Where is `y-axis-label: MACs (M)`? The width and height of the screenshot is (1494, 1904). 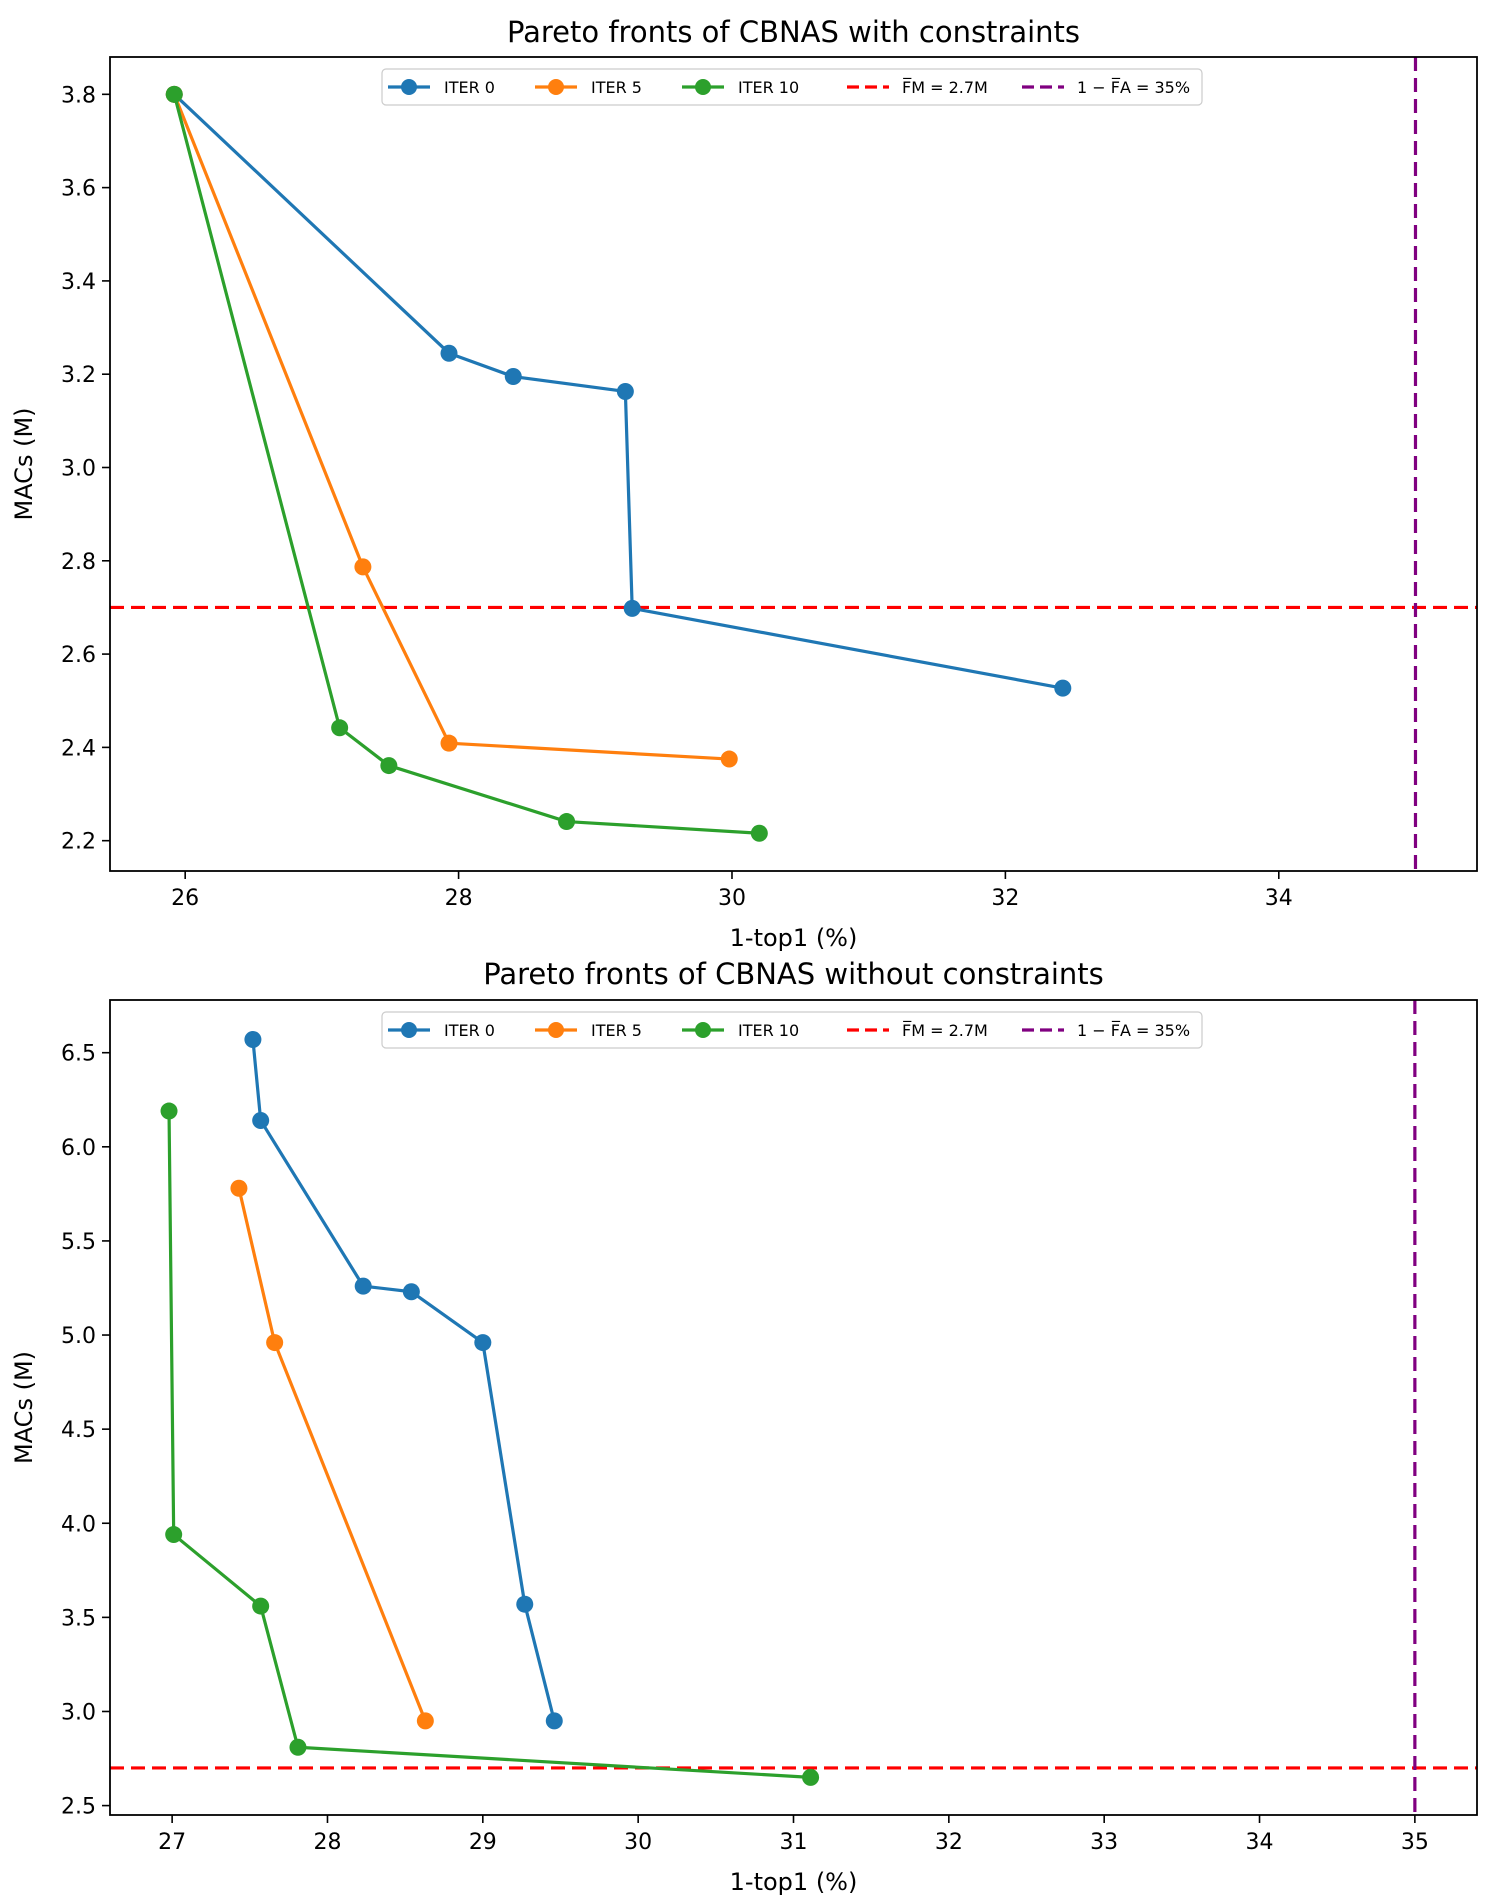 y-axis-label: MACs (M) is located at coordinates (24, 463).